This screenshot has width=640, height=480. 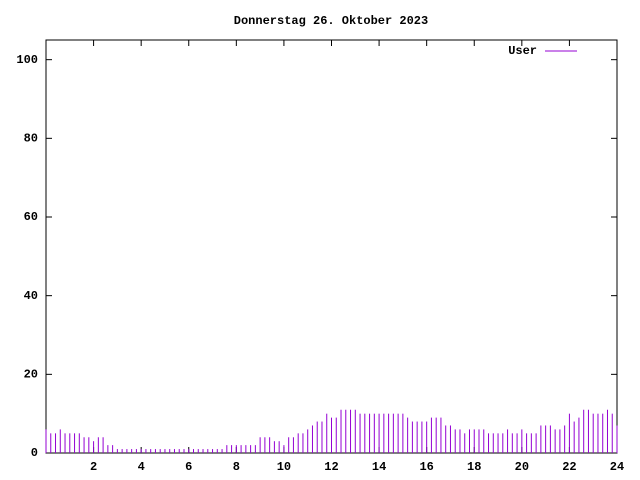 What do you see at coordinates (522, 51) in the screenshot?
I see `legend-label: User` at bounding box center [522, 51].